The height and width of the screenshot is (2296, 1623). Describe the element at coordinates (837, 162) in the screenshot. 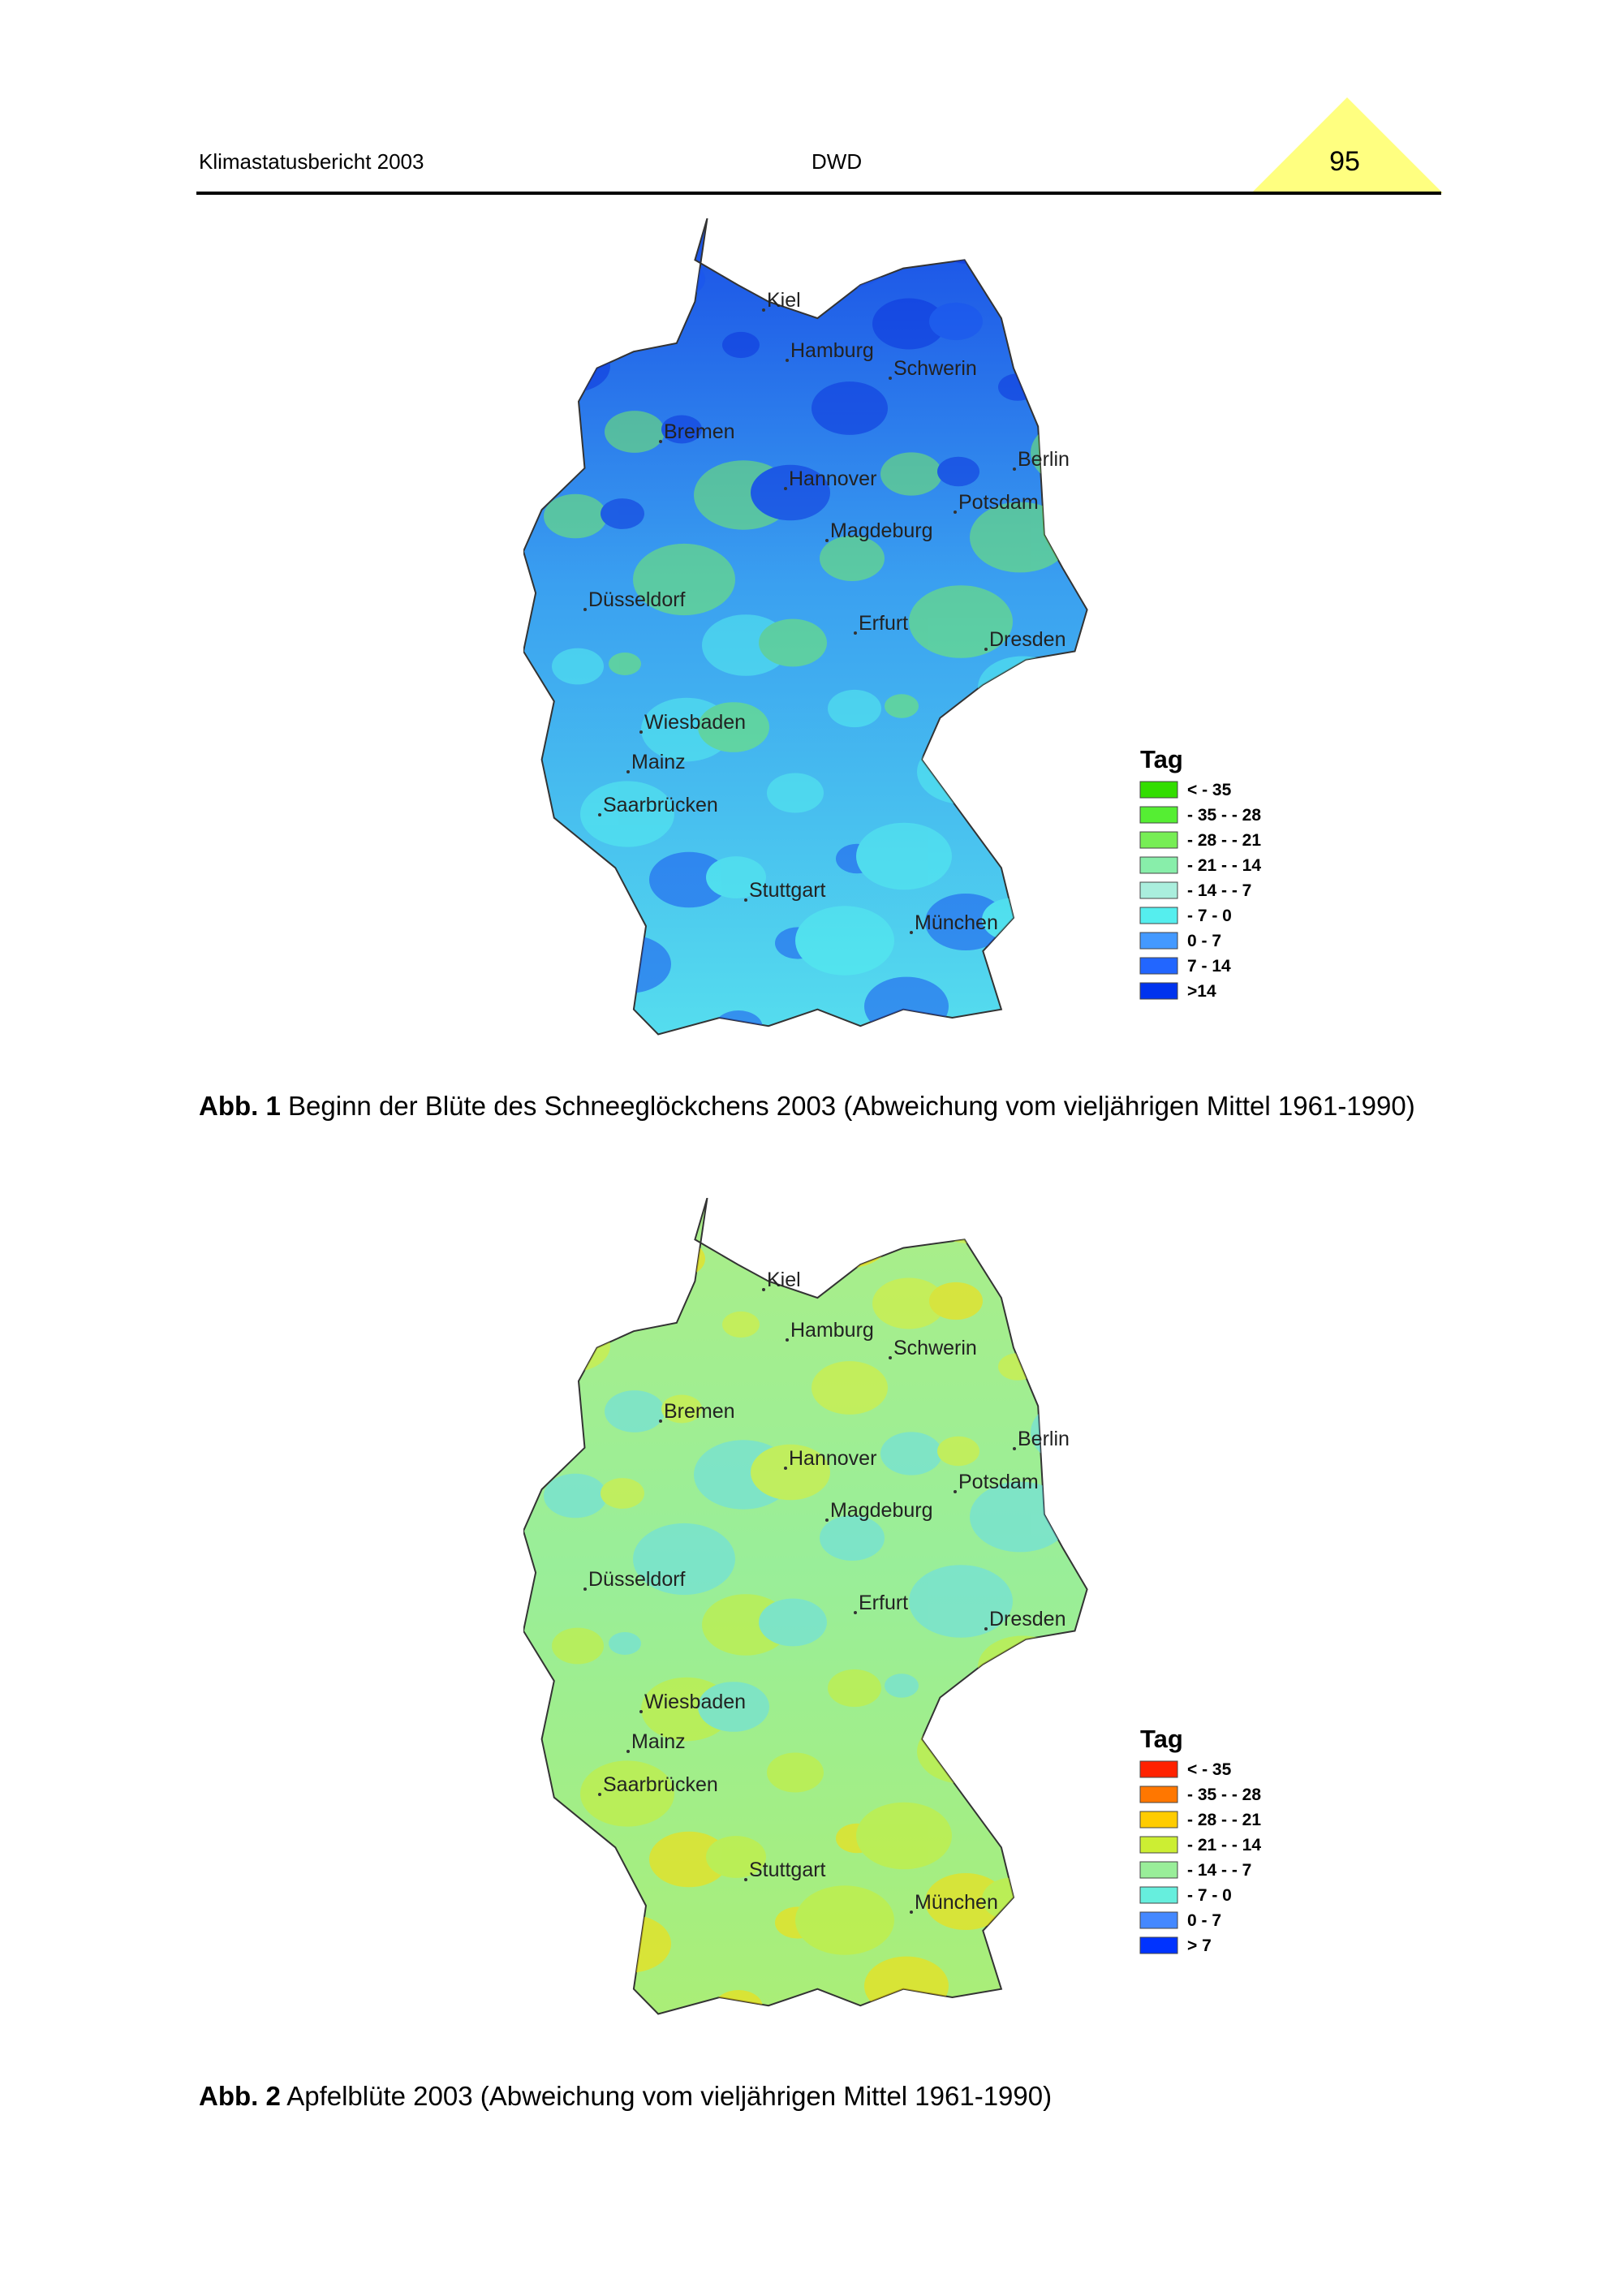

I see `header-center: DWD` at that location.